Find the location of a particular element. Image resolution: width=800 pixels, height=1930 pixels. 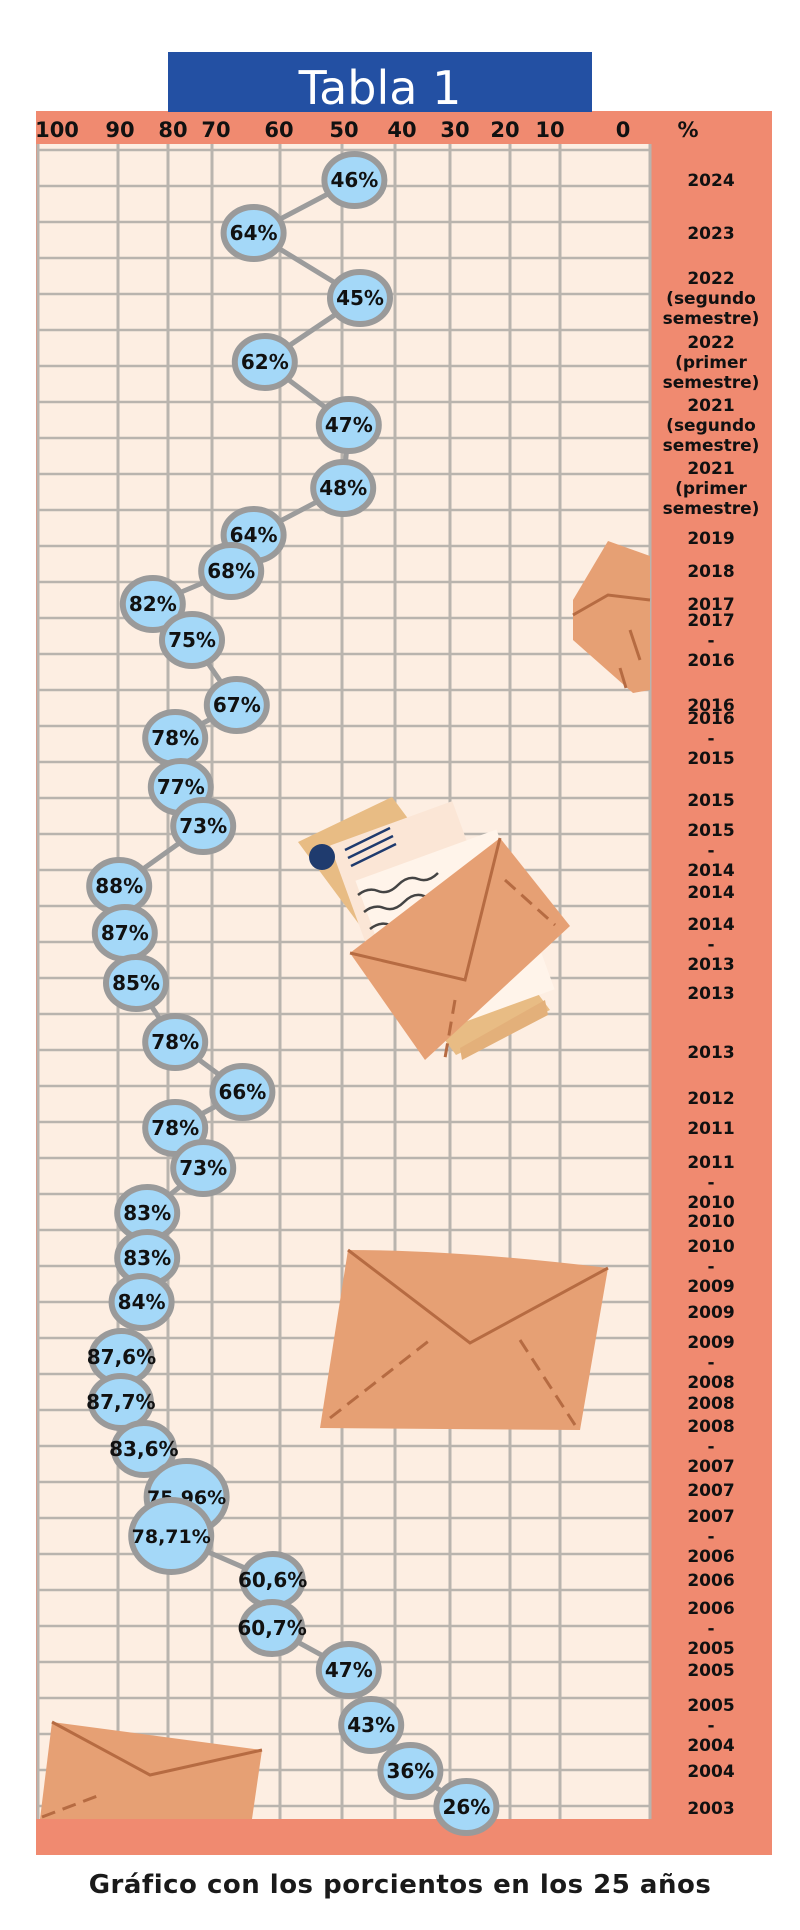

data-label: 83,6% is located at coordinates (143, 1449).